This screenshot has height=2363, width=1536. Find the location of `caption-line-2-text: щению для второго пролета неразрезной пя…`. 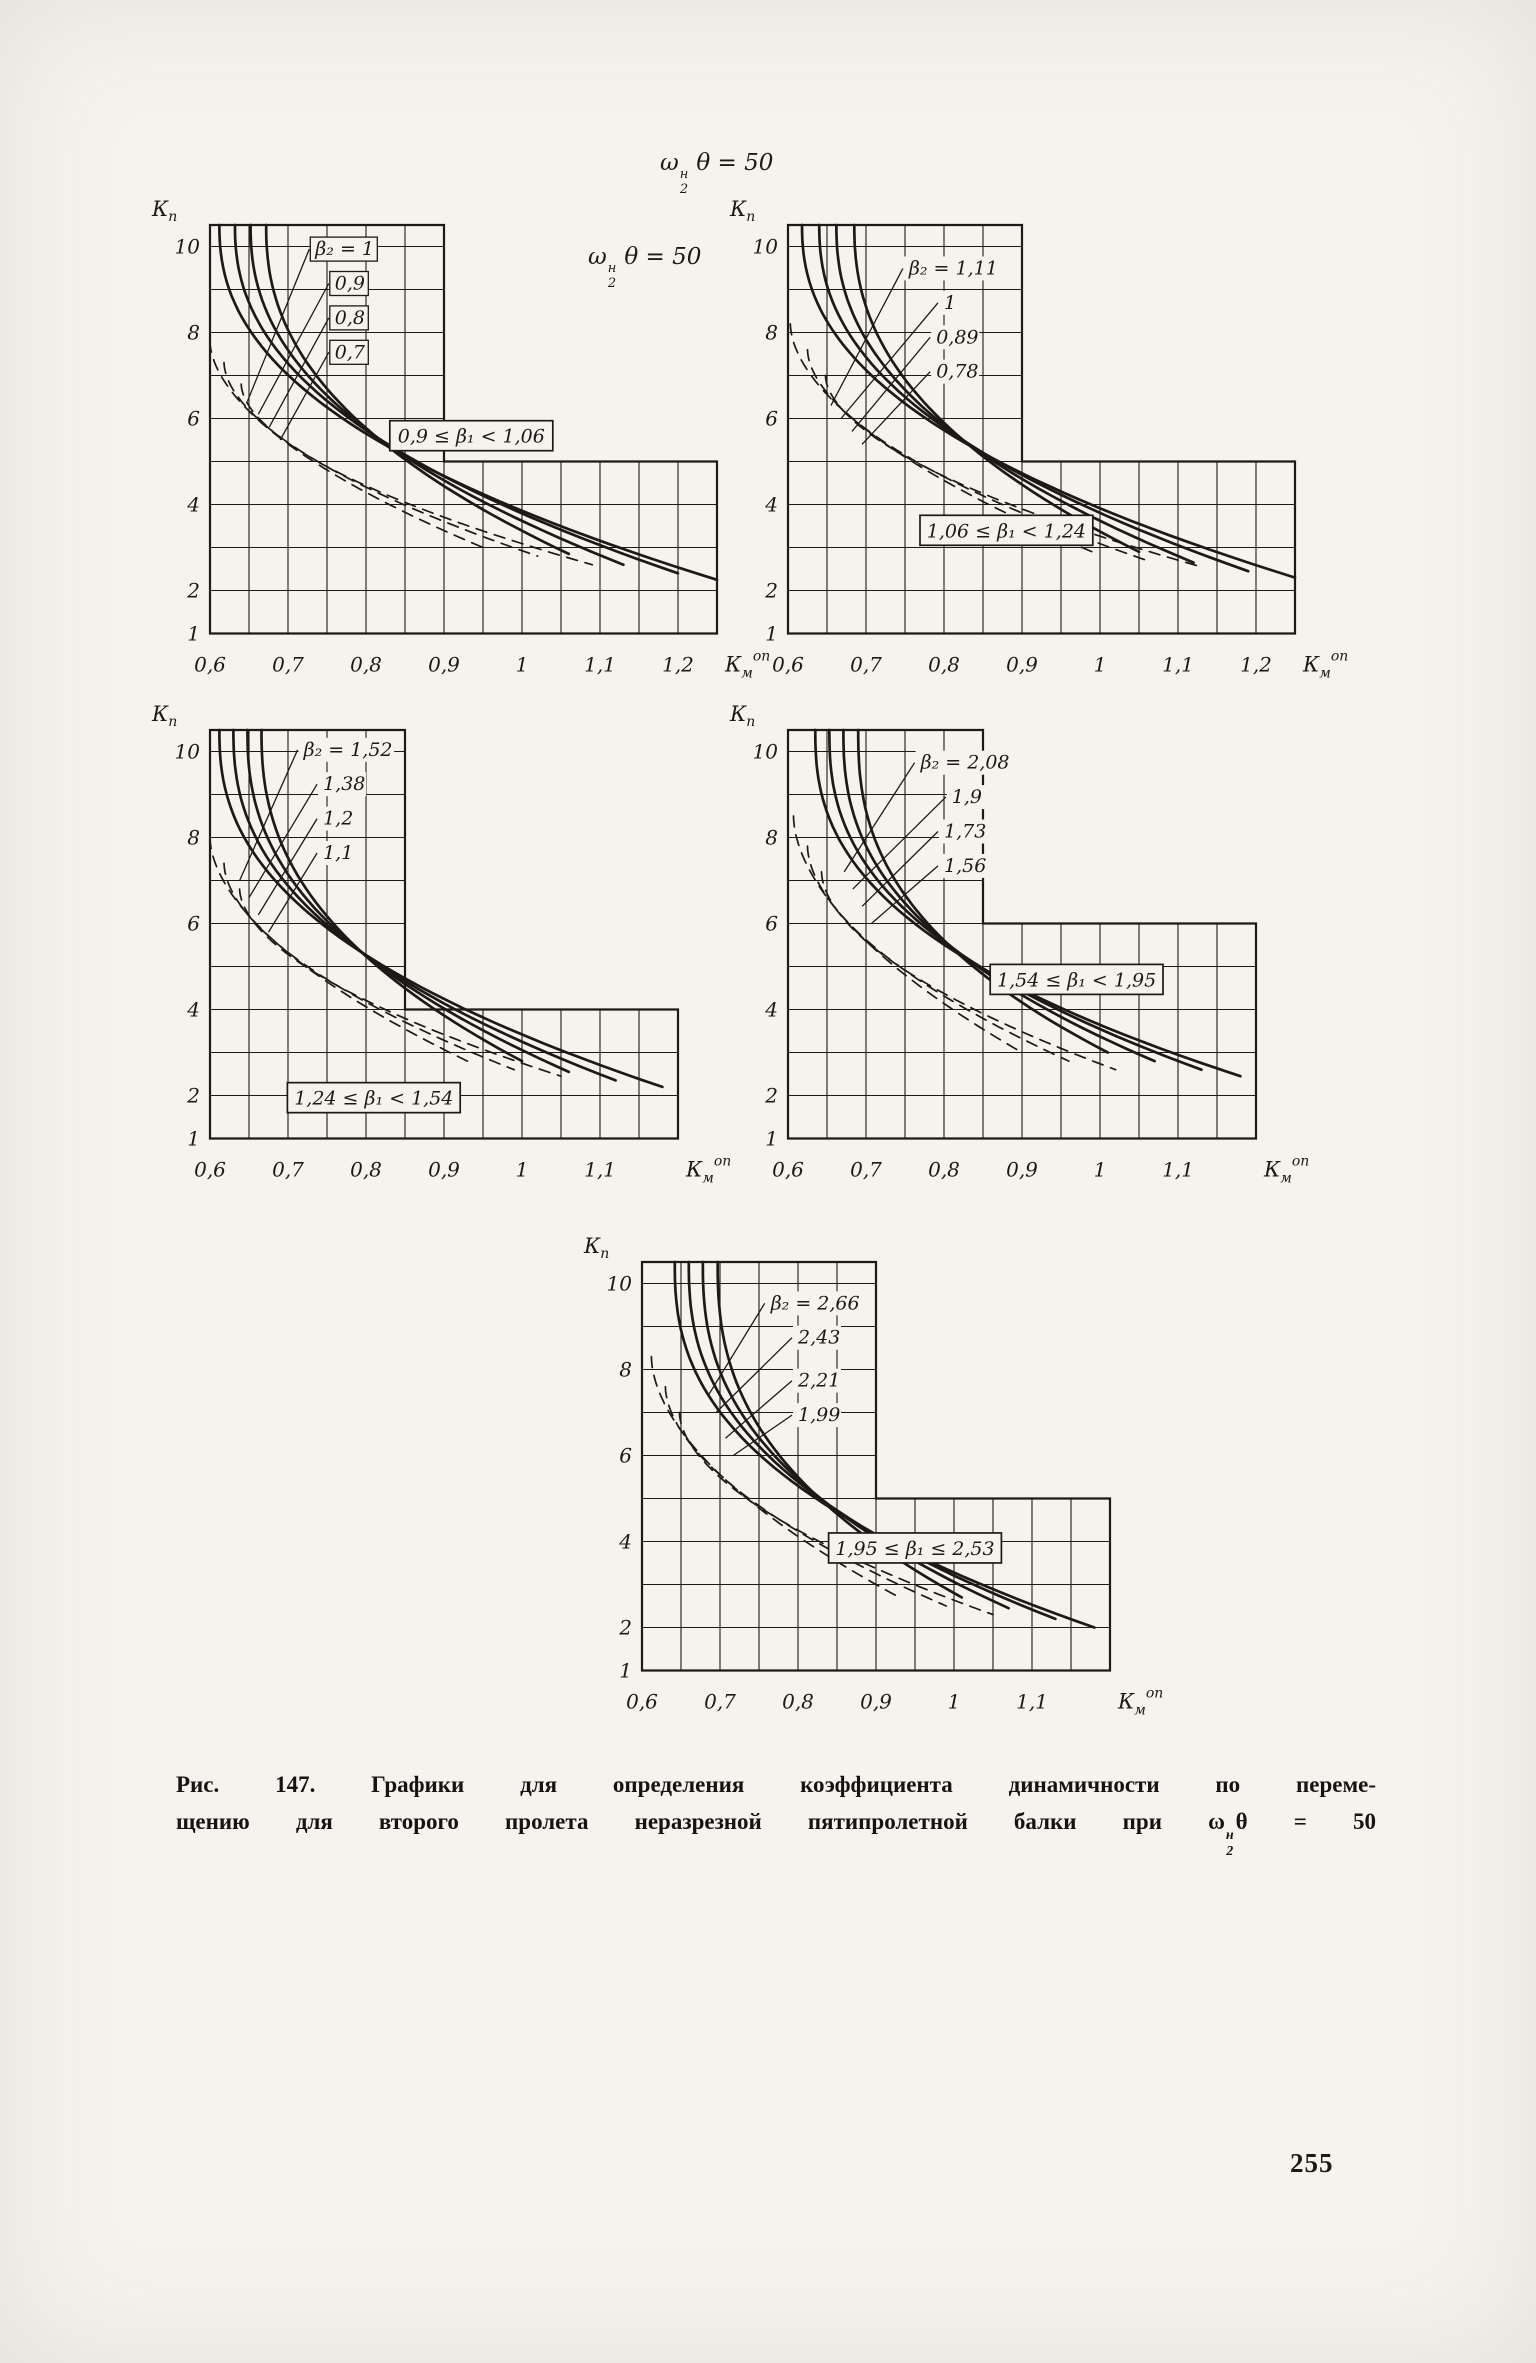

caption-line-2-text: щению для второго пролета неразрезной пя… is located at coordinates (669, 1822).